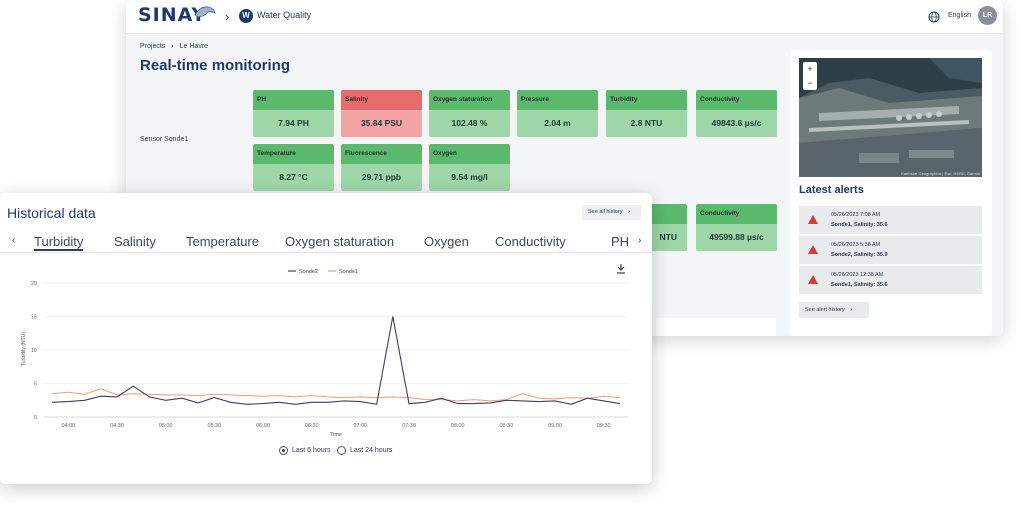  I want to click on y-tick-label: 15, so click(34, 318).